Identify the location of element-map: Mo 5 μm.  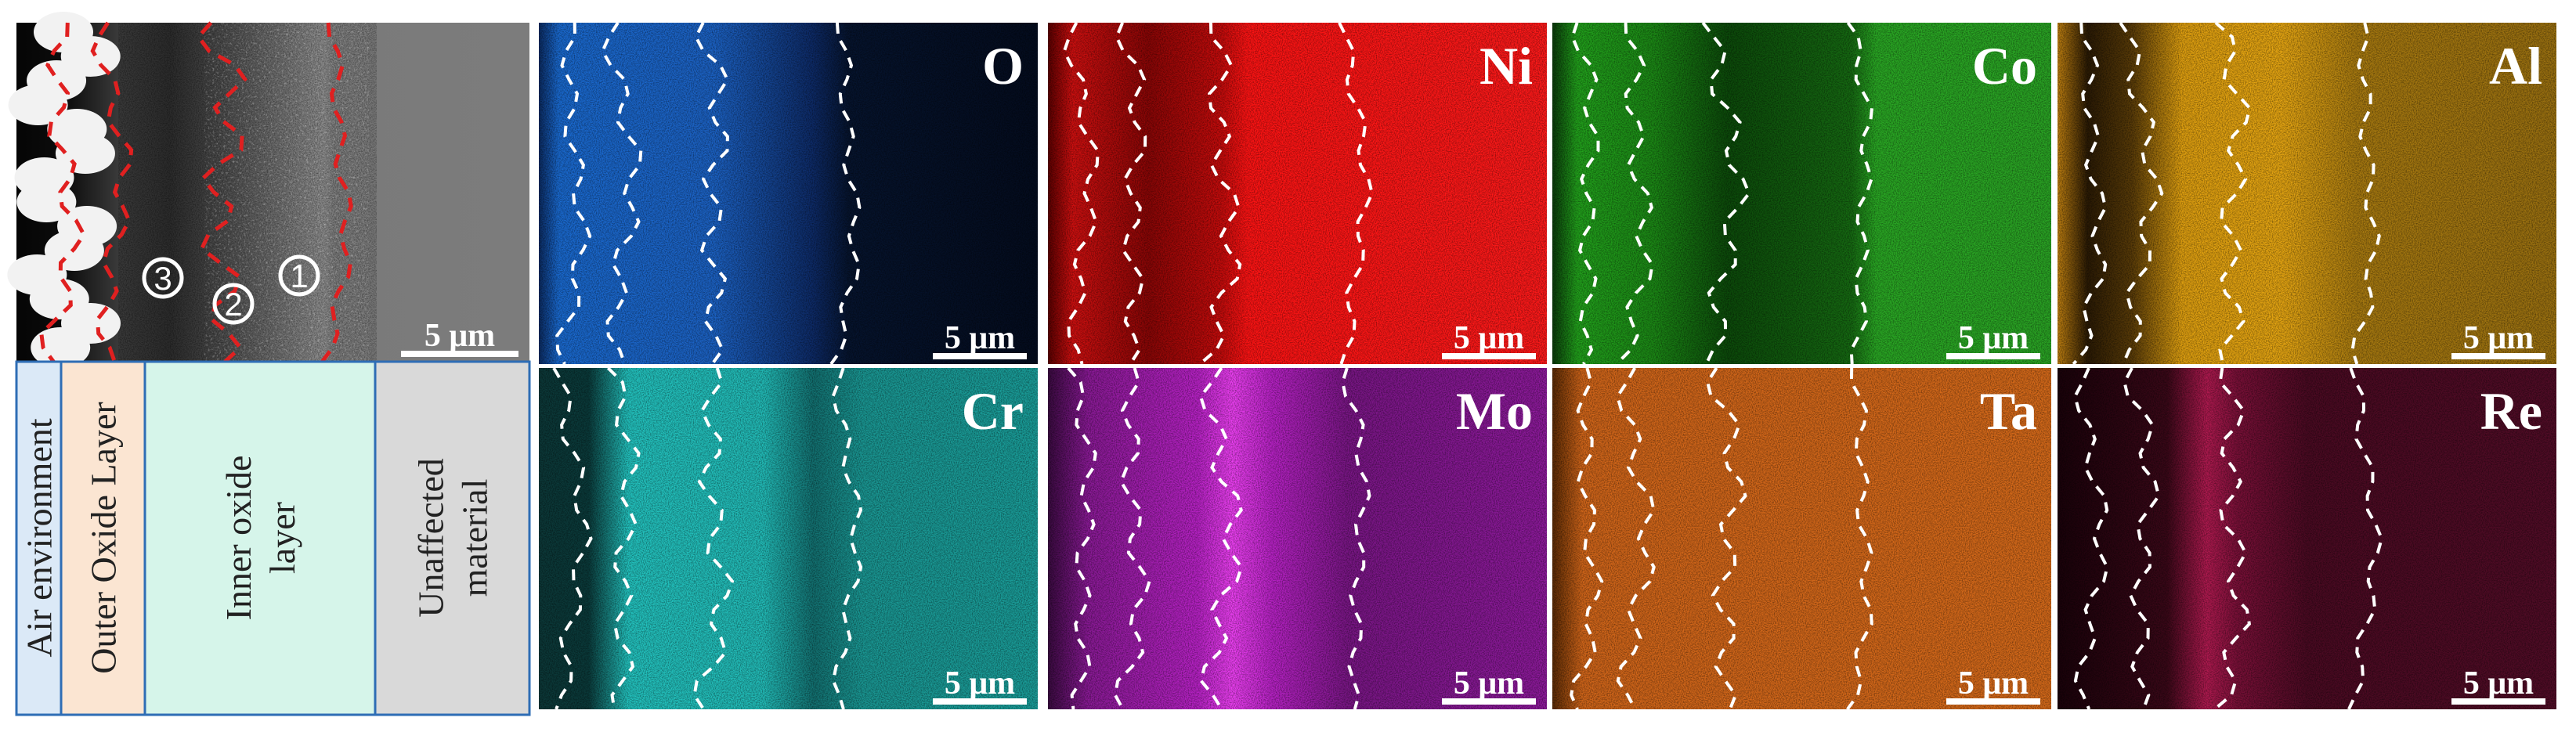
(1297, 538).